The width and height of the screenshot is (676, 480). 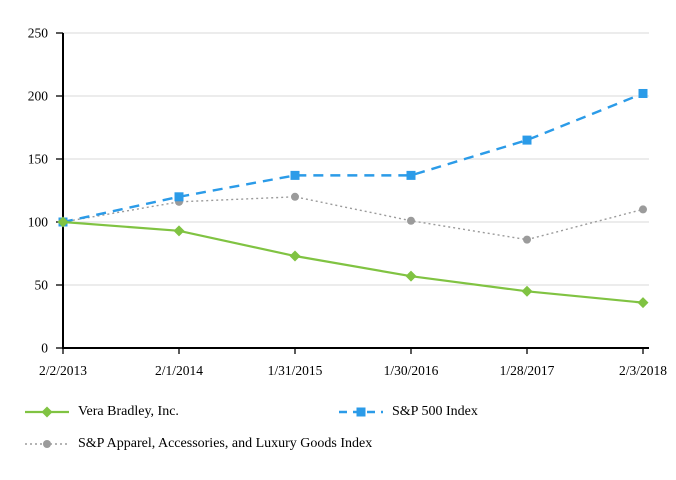 What do you see at coordinates (38, 96) in the screenshot?
I see `y-axis-tick-label: 200` at bounding box center [38, 96].